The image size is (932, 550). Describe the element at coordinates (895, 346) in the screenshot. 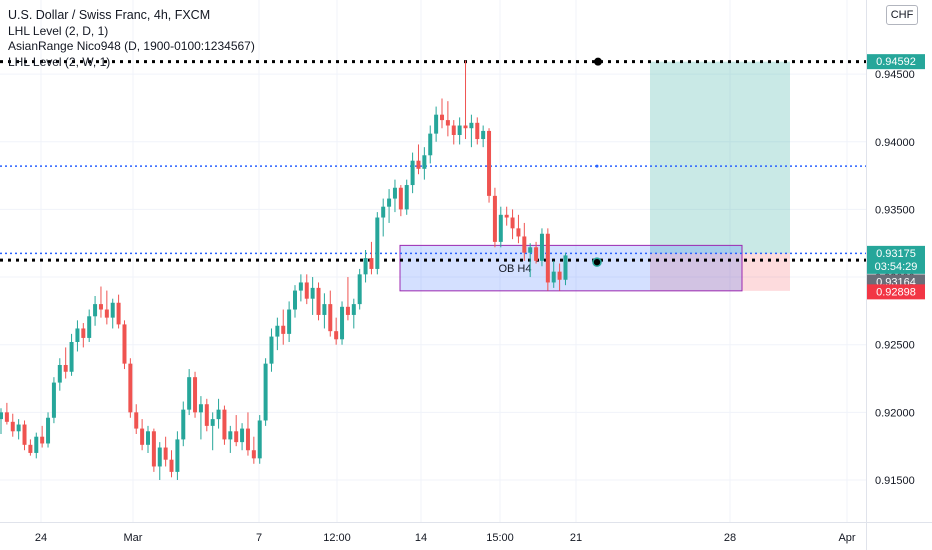

I see `y-tick-label: 0.92500` at that location.